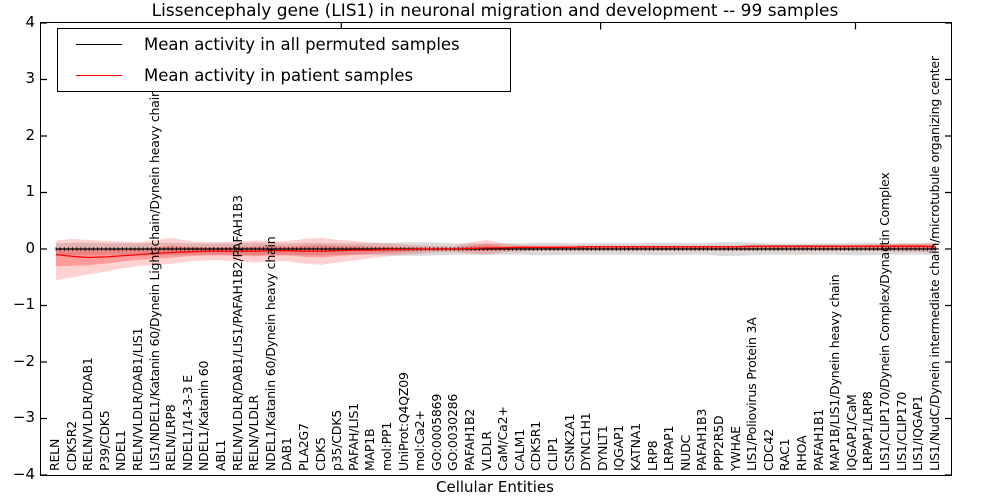  I want to click on legend-item-permuted: Mean activity in all permuted samples, so click(284, 44).